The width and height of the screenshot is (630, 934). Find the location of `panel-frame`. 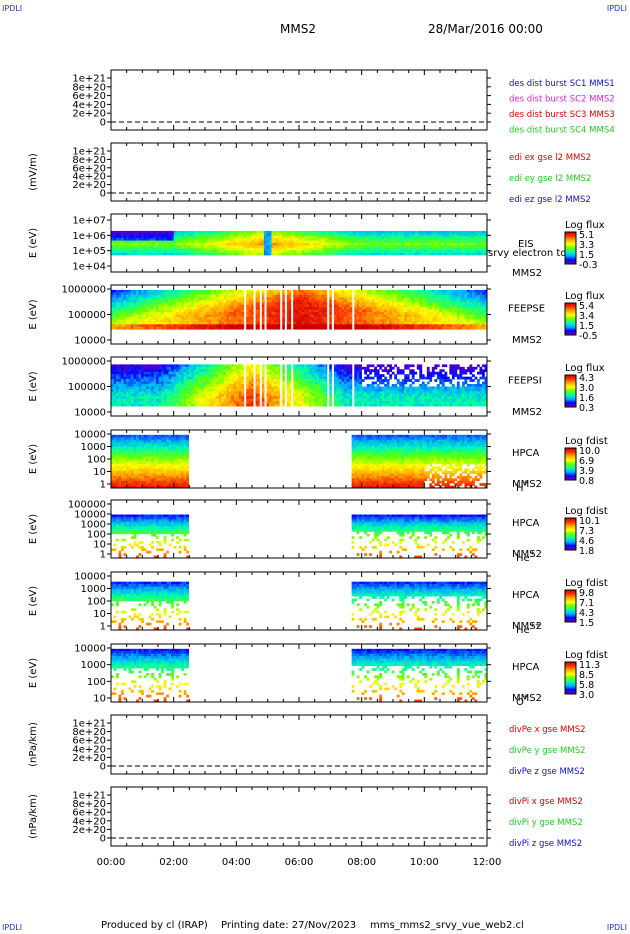

panel-frame is located at coordinates (299, 172).